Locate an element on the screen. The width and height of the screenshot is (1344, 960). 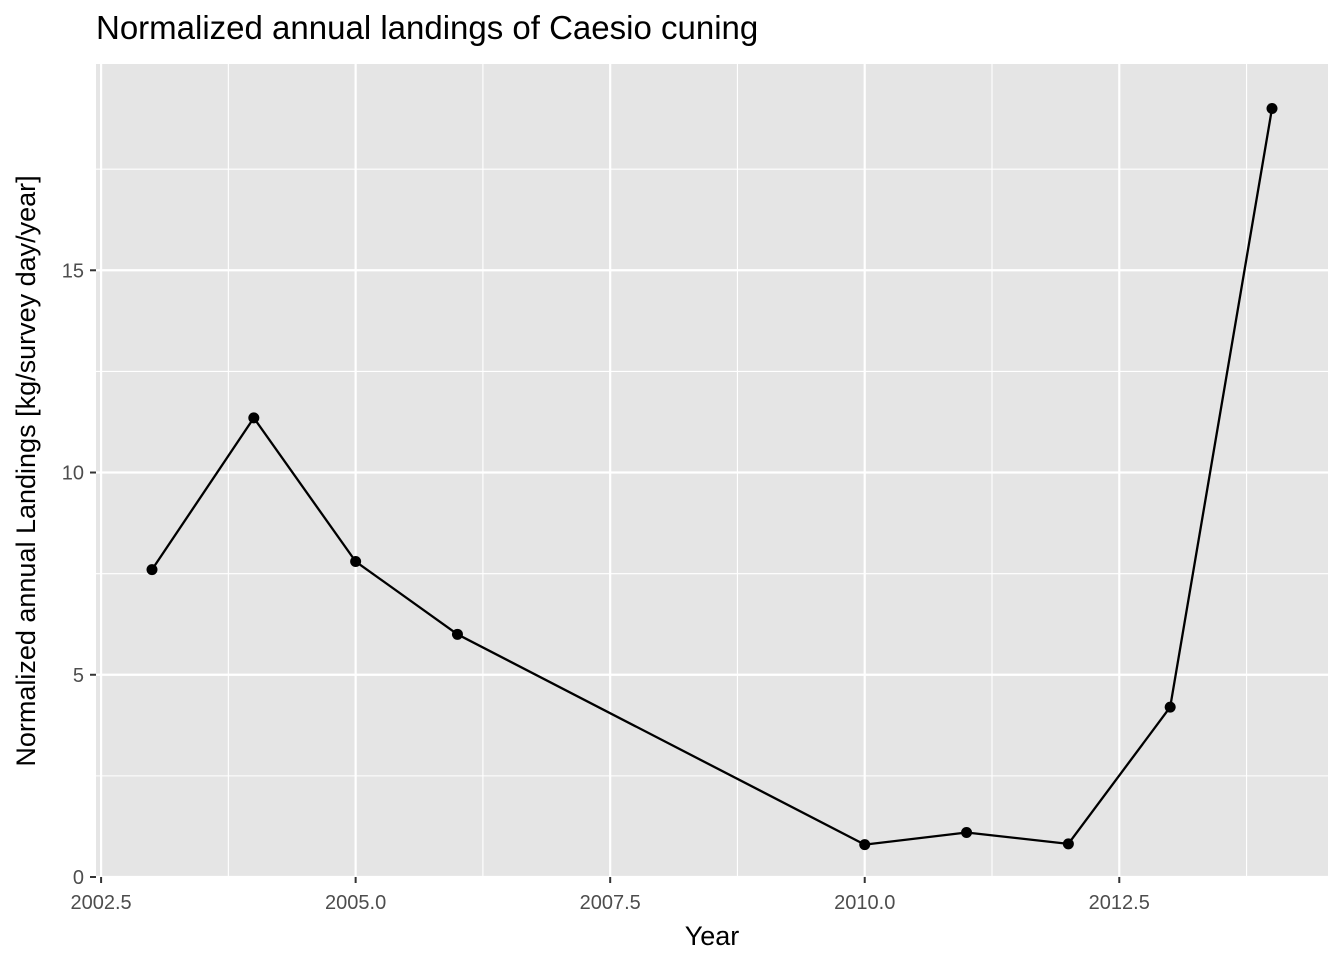
x-tick-label: 2005.0 is located at coordinates (355, 903).